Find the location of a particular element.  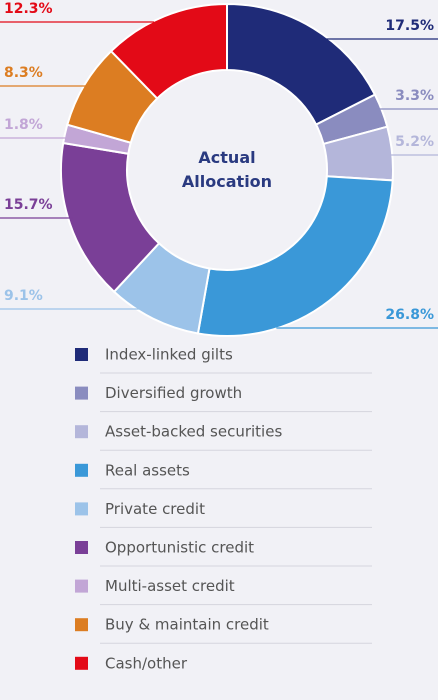

value-label: 3.3% is located at coordinates (414, 96).